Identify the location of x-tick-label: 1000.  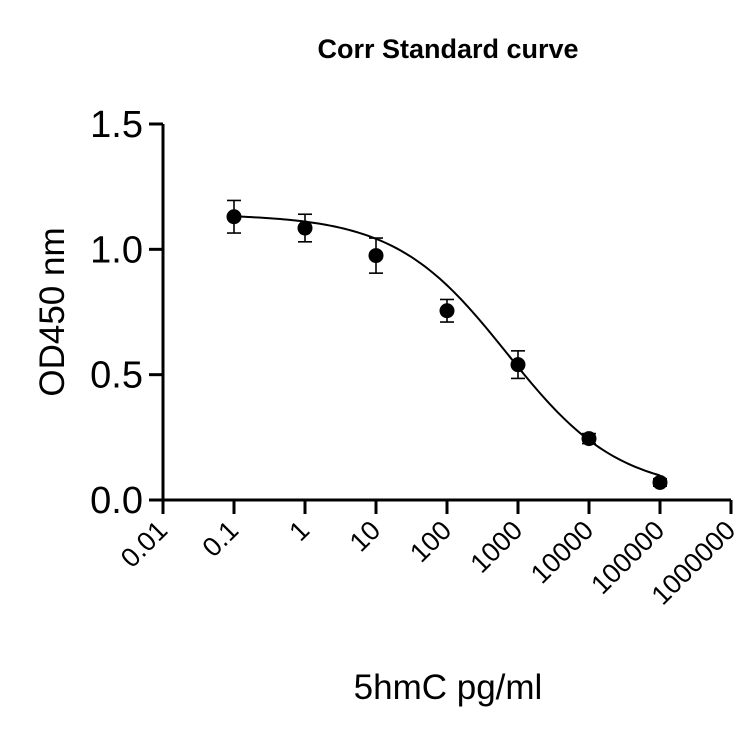
(497, 547).